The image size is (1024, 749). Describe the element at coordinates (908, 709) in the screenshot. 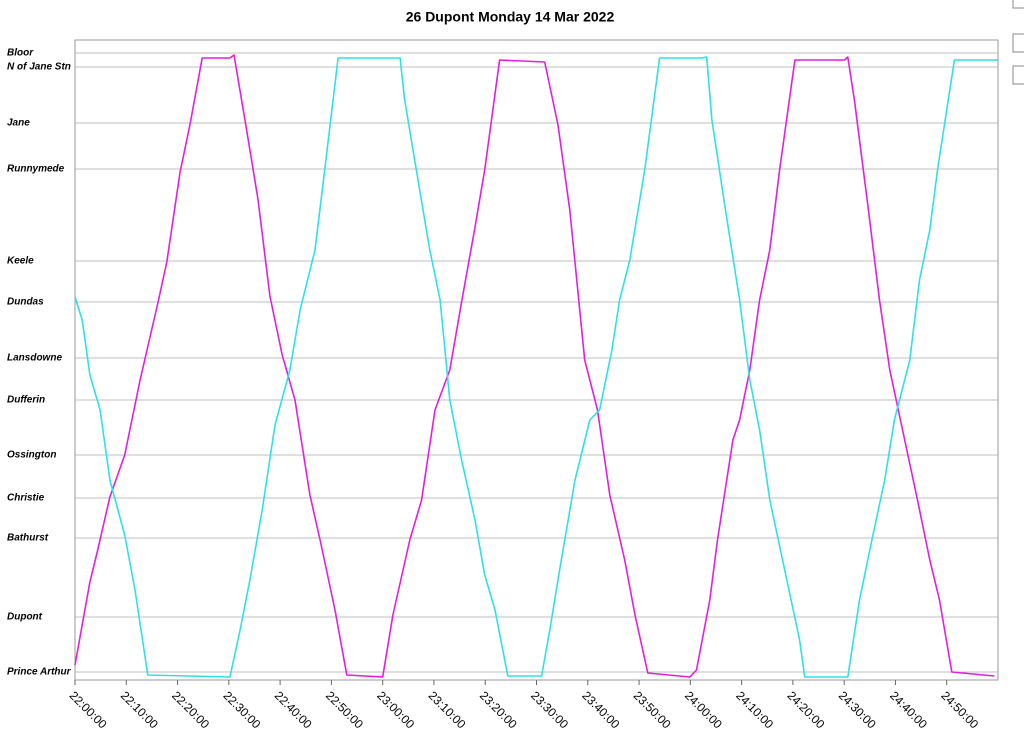

I see `x-tick-label: 24:40:00` at that location.